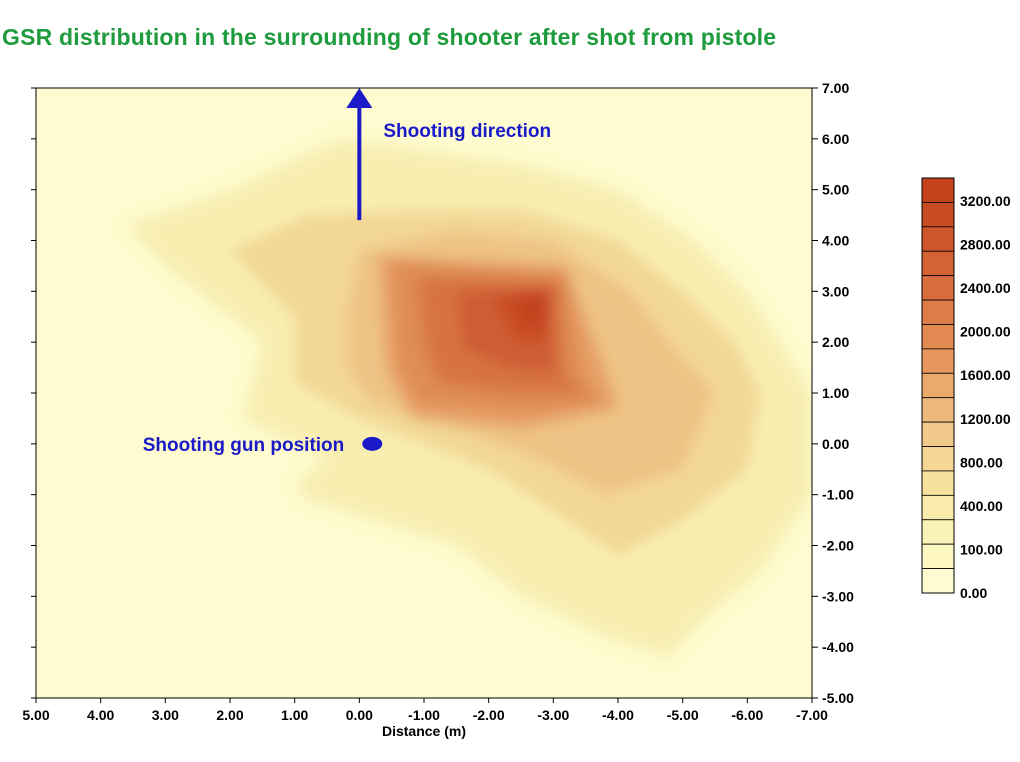 This screenshot has width=1020, height=762. Describe the element at coordinates (489, 715) in the screenshot. I see `x-tick-label: -2.00` at that location.